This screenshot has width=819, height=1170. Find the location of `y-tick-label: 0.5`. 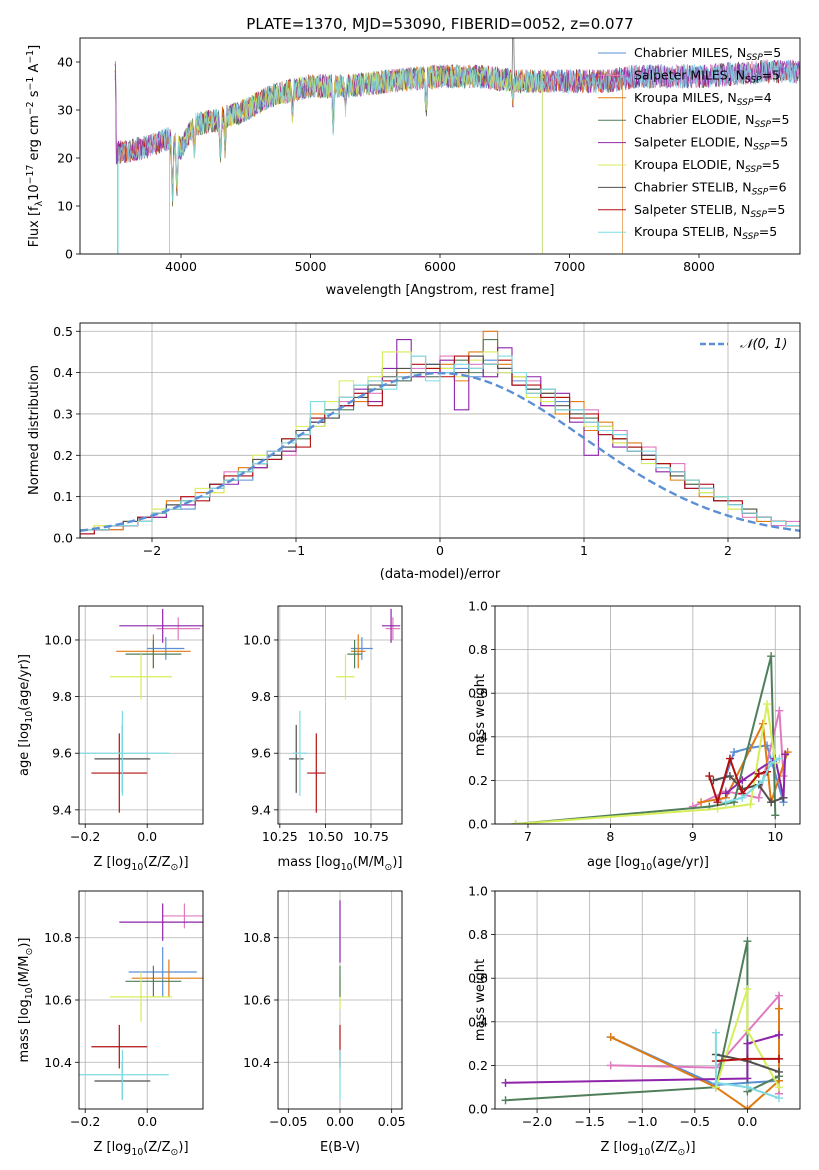

y-tick-label: 0.5 is located at coordinates (63, 331).